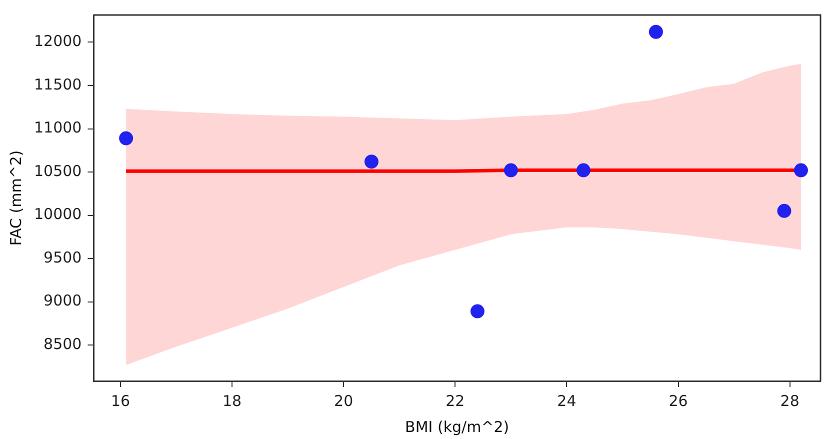 The height and width of the screenshot is (439, 828). What do you see at coordinates (457, 427) in the screenshot?
I see `x-axis-title: BMI (kg/m^2)` at bounding box center [457, 427].